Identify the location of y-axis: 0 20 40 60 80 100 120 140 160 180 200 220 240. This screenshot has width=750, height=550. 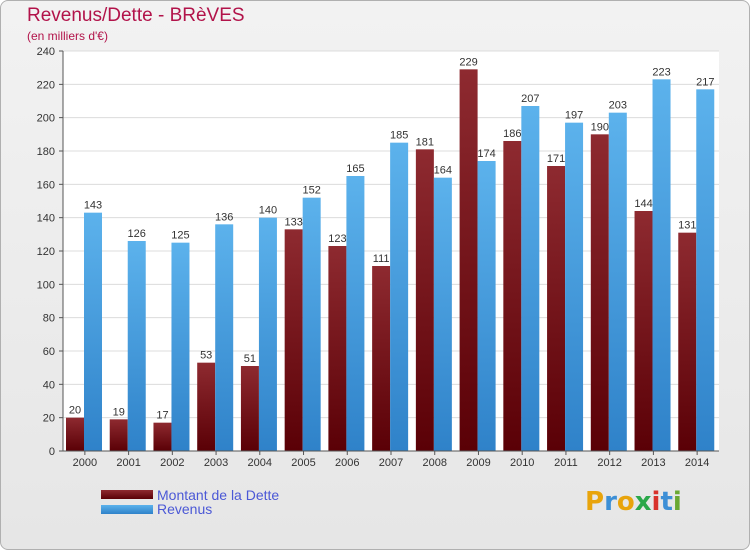
(50, 252).